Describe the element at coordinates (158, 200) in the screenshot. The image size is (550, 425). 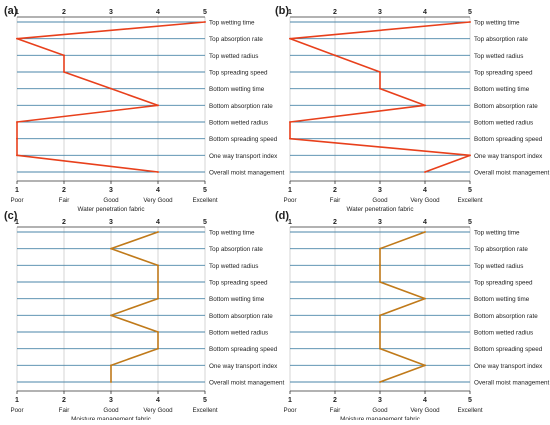
I see `grade-label: Very Good` at that location.